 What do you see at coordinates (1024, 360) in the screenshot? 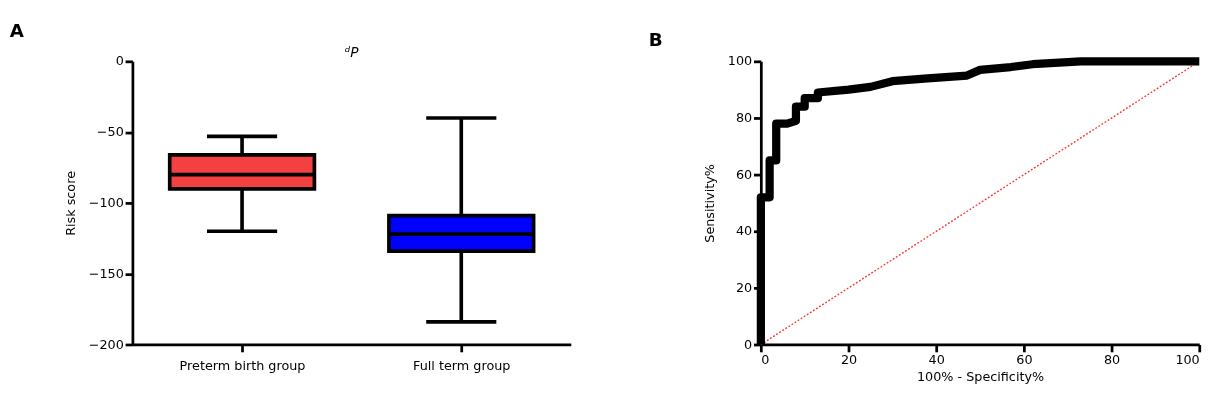
I see `x-tick-label: 60` at bounding box center [1024, 360].